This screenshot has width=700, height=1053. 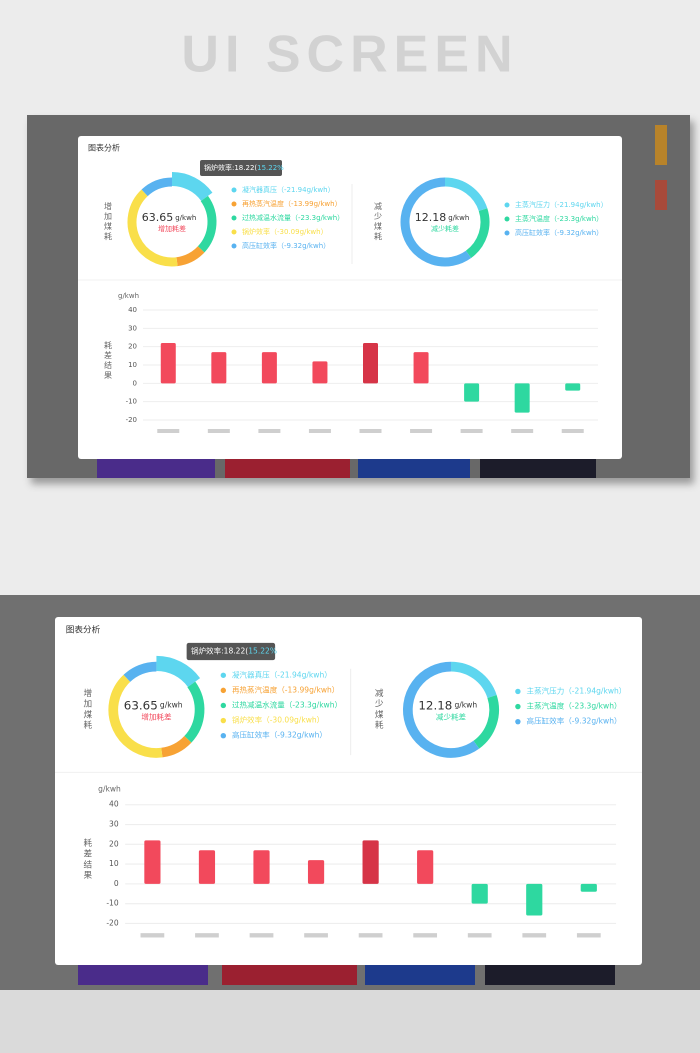 What do you see at coordinates (131, 402) in the screenshot?
I see `y-tick-label: -10` at bounding box center [131, 402].